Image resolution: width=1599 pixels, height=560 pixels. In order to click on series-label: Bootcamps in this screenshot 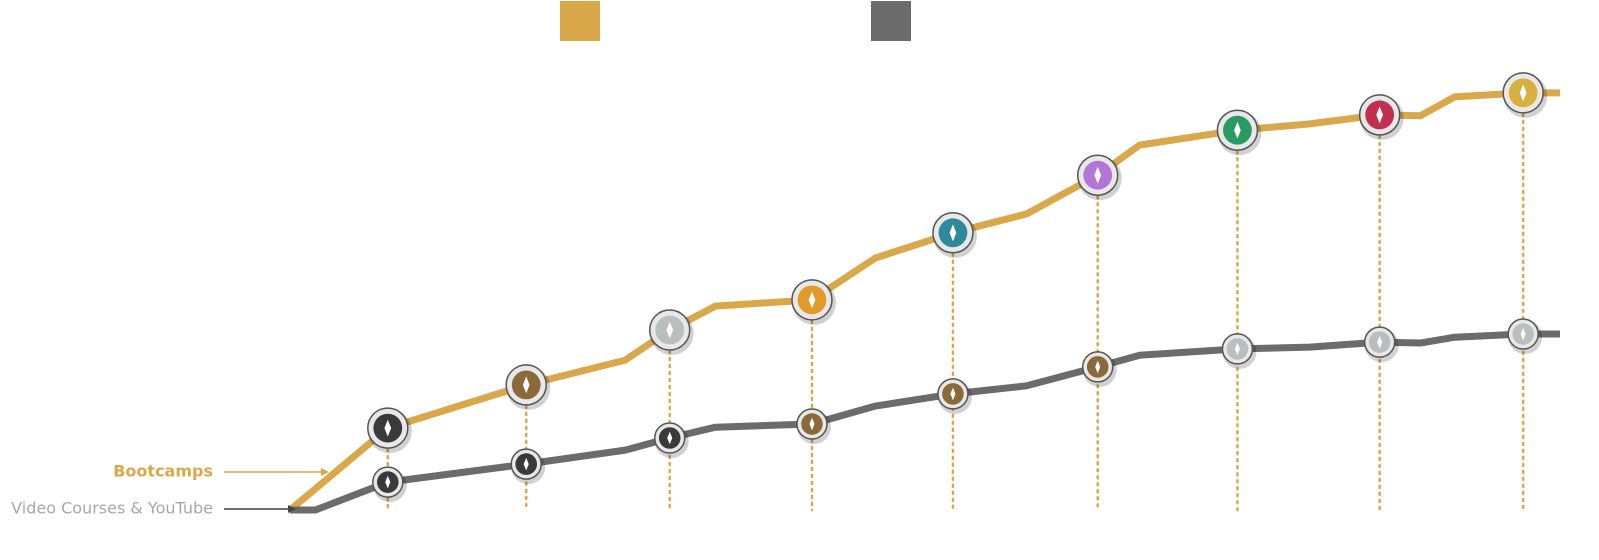, I will do `click(163, 471)`.